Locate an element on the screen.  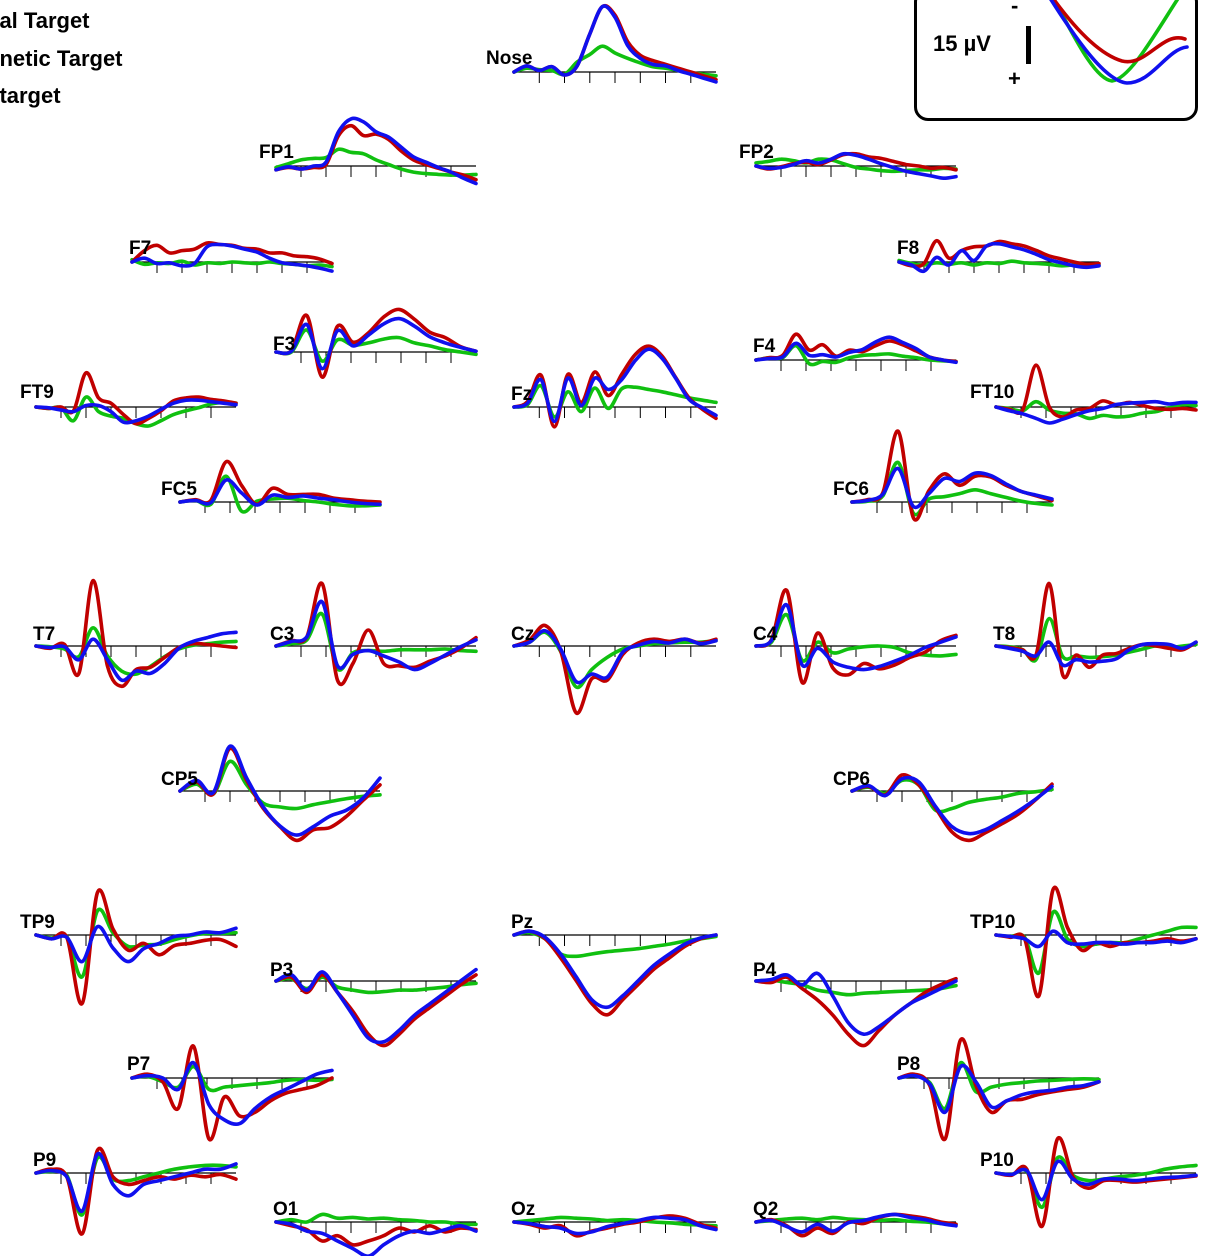
electrode-label: Fz is located at coordinates (521, 394).